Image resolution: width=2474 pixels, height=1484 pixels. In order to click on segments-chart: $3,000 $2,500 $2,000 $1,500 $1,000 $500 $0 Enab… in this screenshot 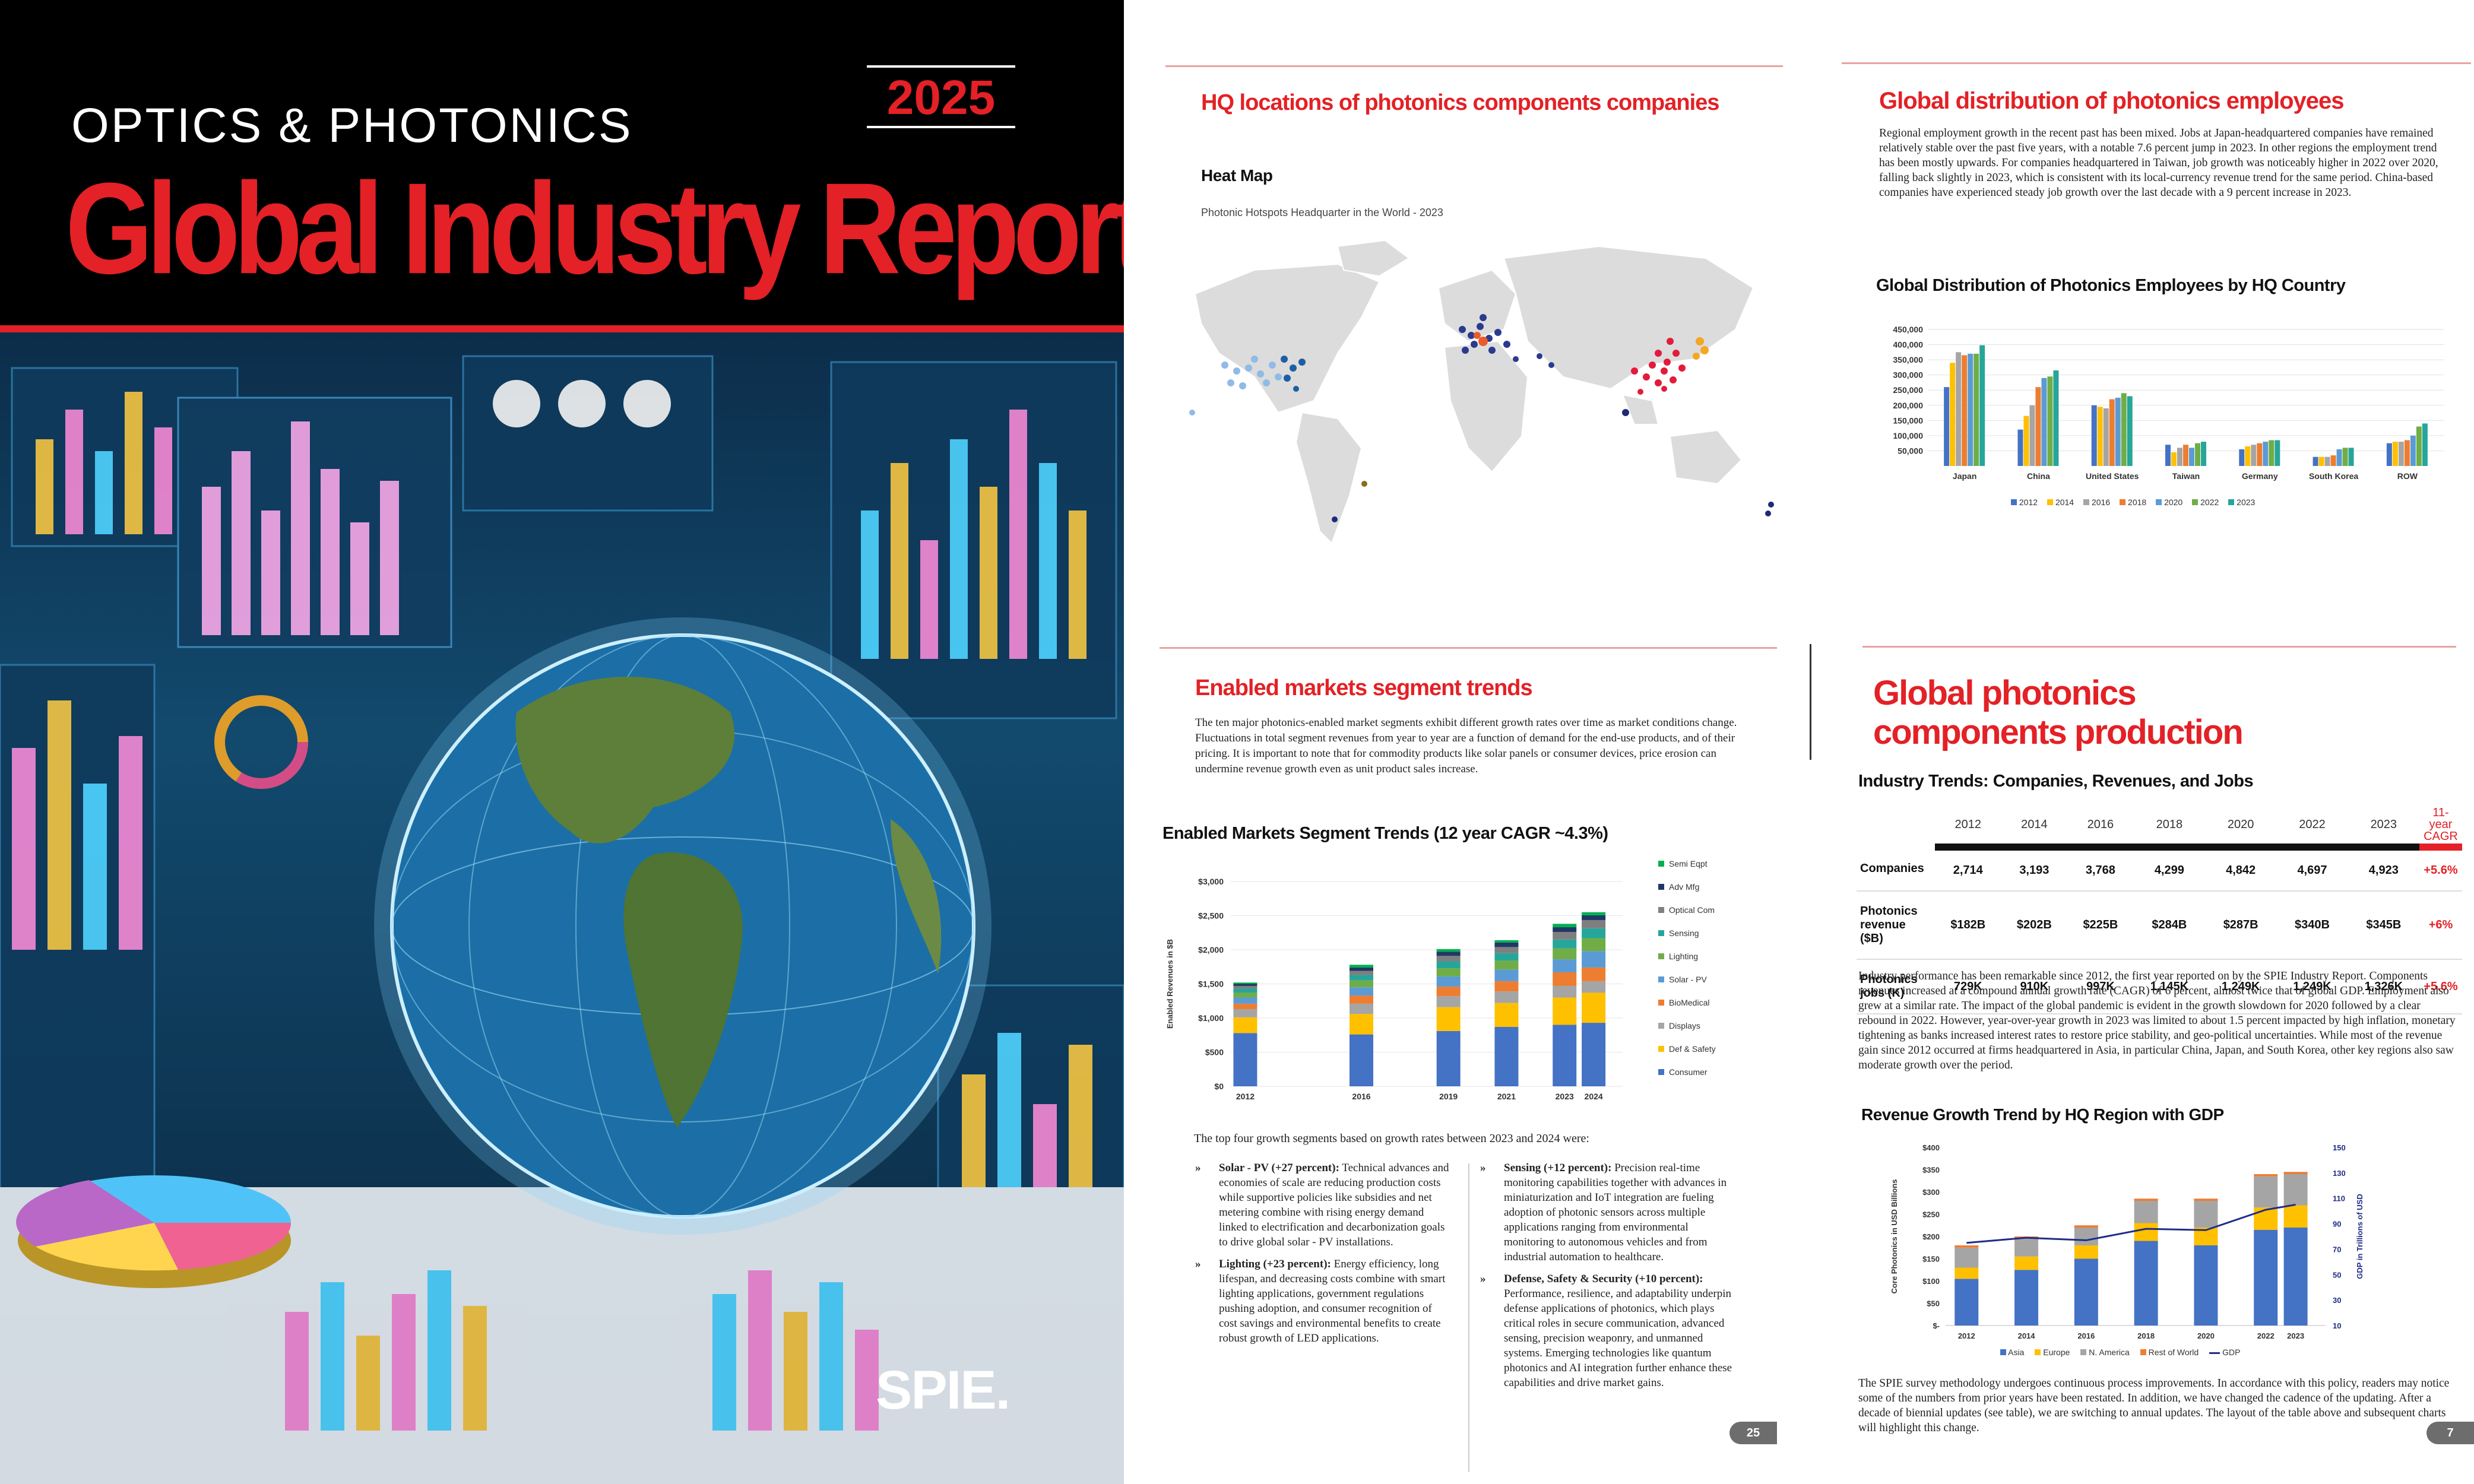, I will do `click(1394, 989)`.